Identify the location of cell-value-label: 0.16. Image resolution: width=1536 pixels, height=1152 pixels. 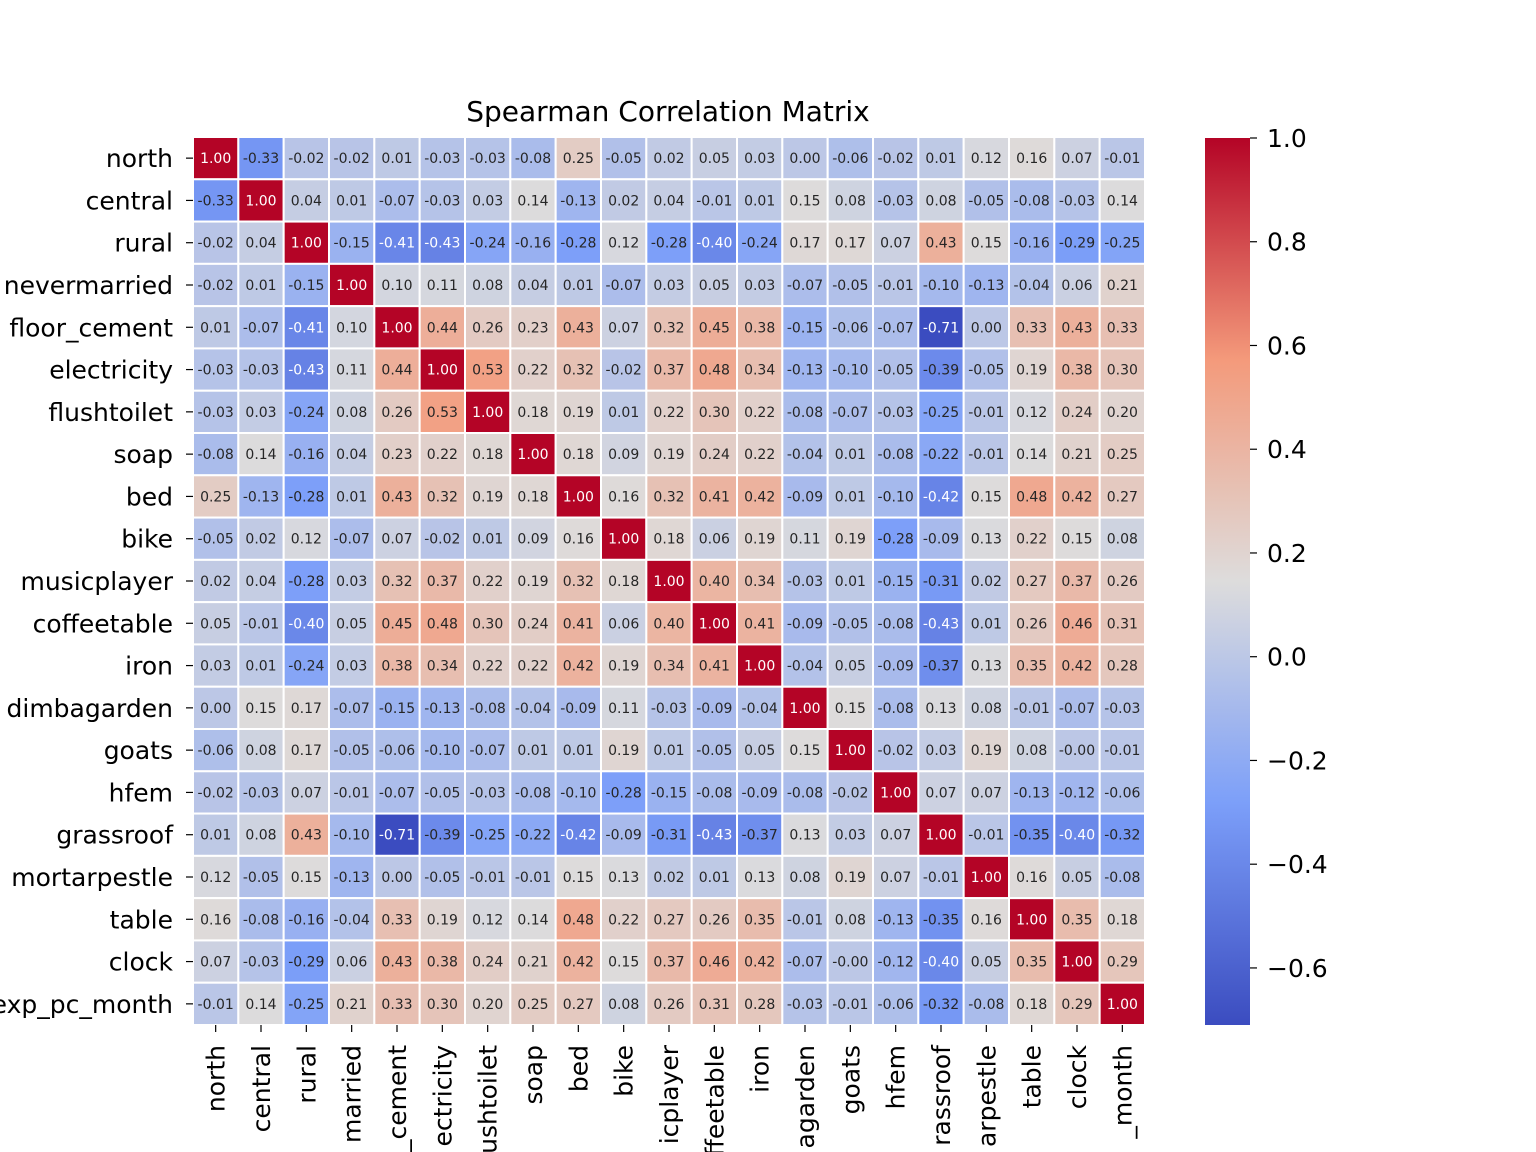
(215, 920).